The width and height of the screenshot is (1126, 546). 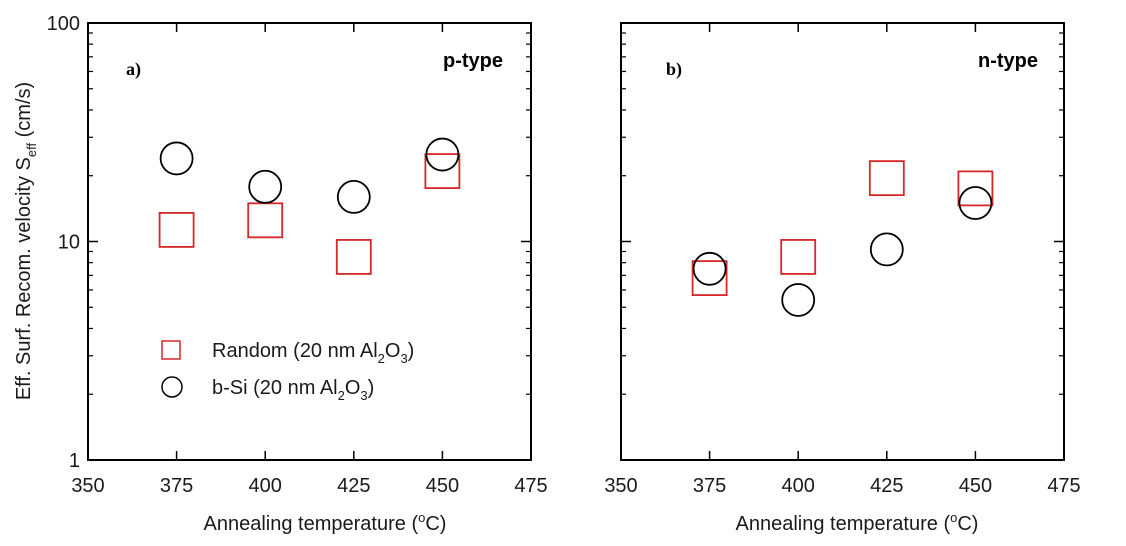 What do you see at coordinates (886, 486) in the screenshot?
I see `x-tick-label-b-3: 425` at bounding box center [886, 486].